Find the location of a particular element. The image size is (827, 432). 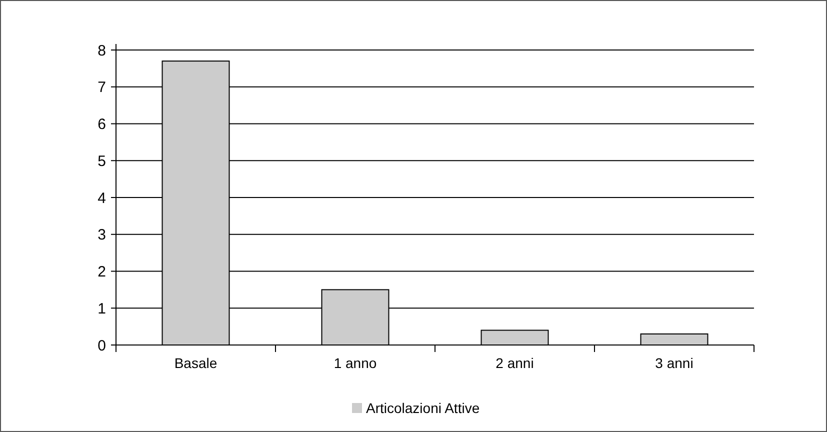

x-tick-label: 2 anni is located at coordinates (515, 363).